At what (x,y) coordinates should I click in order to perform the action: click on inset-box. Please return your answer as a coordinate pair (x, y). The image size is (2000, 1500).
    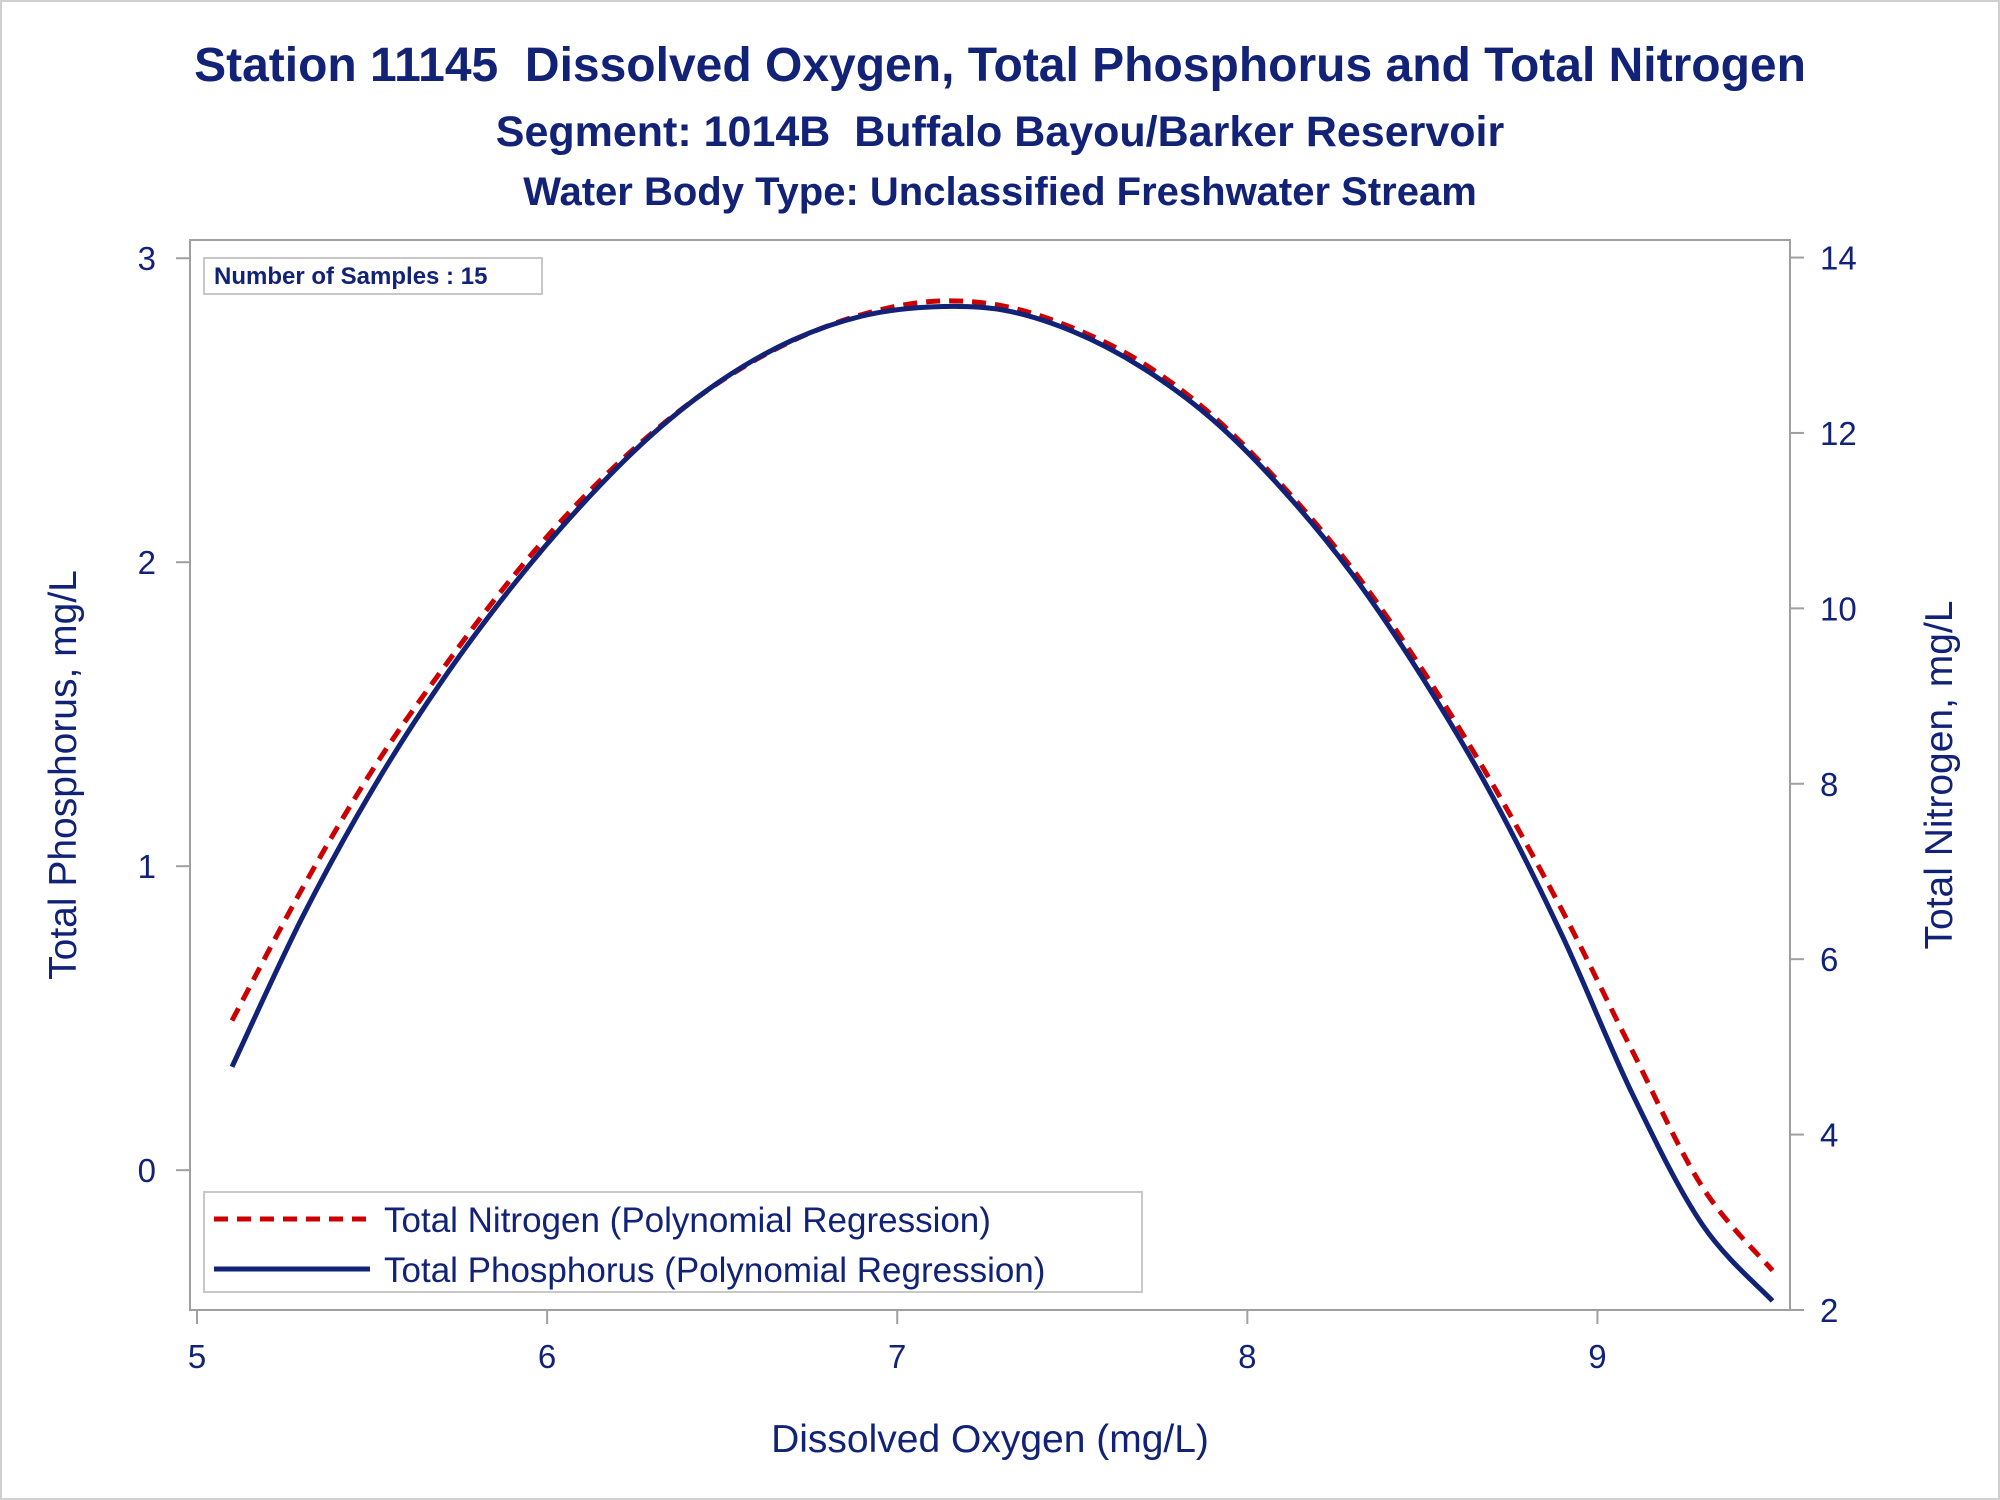
    Looking at the image, I should click on (373, 276).